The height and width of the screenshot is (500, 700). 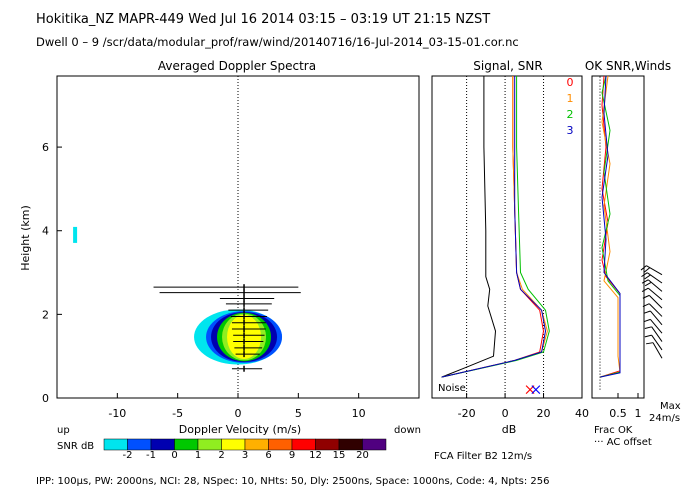 I want to click on colorbar-tick-2: 0, so click(x=174, y=455).